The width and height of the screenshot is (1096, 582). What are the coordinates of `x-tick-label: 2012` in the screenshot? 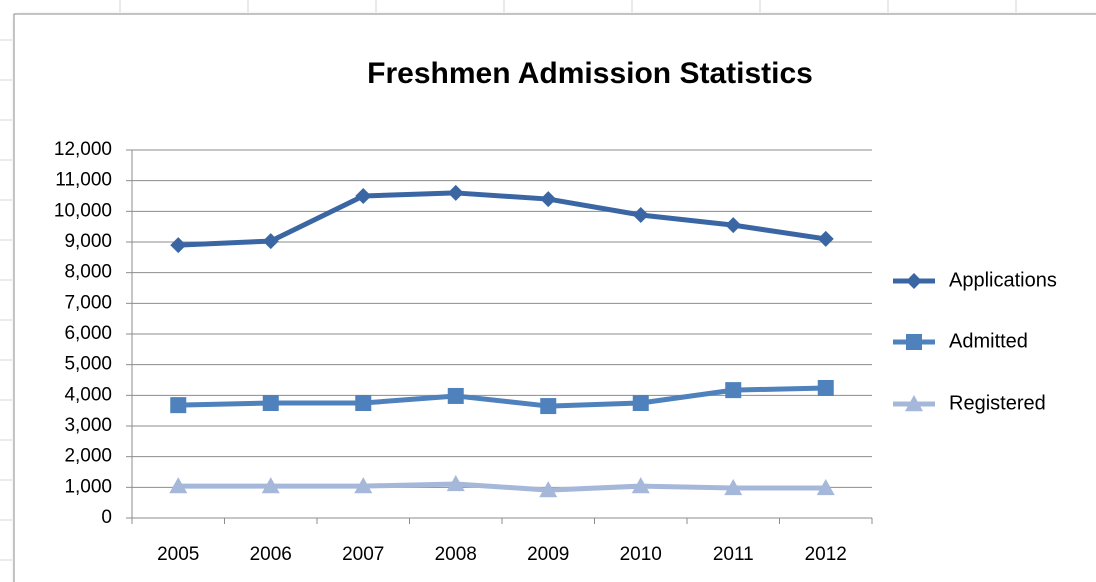 It's located at (826, 554).